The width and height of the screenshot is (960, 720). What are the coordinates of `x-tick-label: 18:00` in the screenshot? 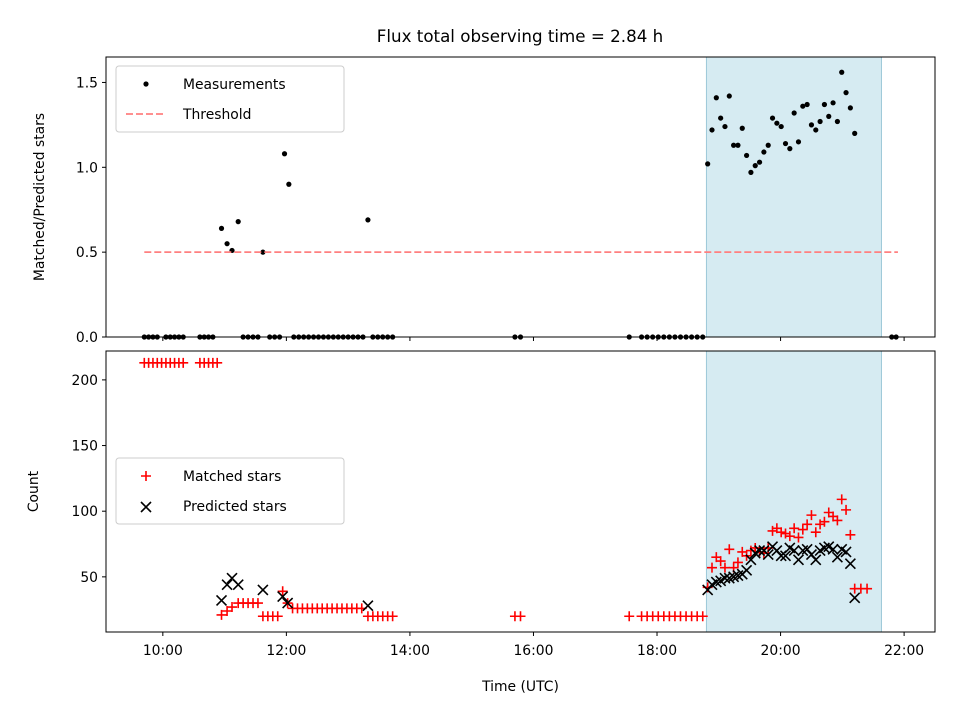 It's located at (657, 651).